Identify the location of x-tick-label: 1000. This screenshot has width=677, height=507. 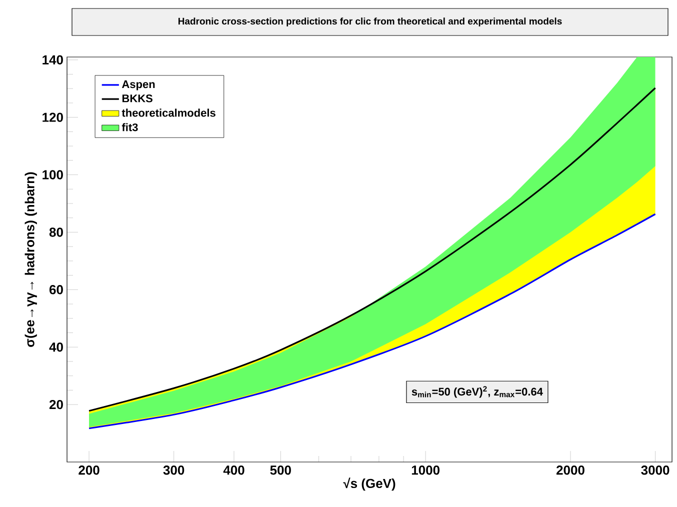
(426, 470).